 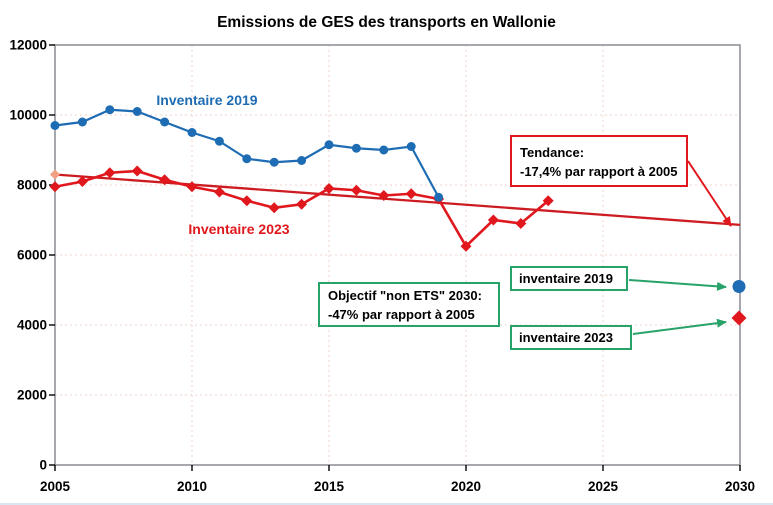 I want to click on y-tick-label: 2000, so click(x=32, y=395).